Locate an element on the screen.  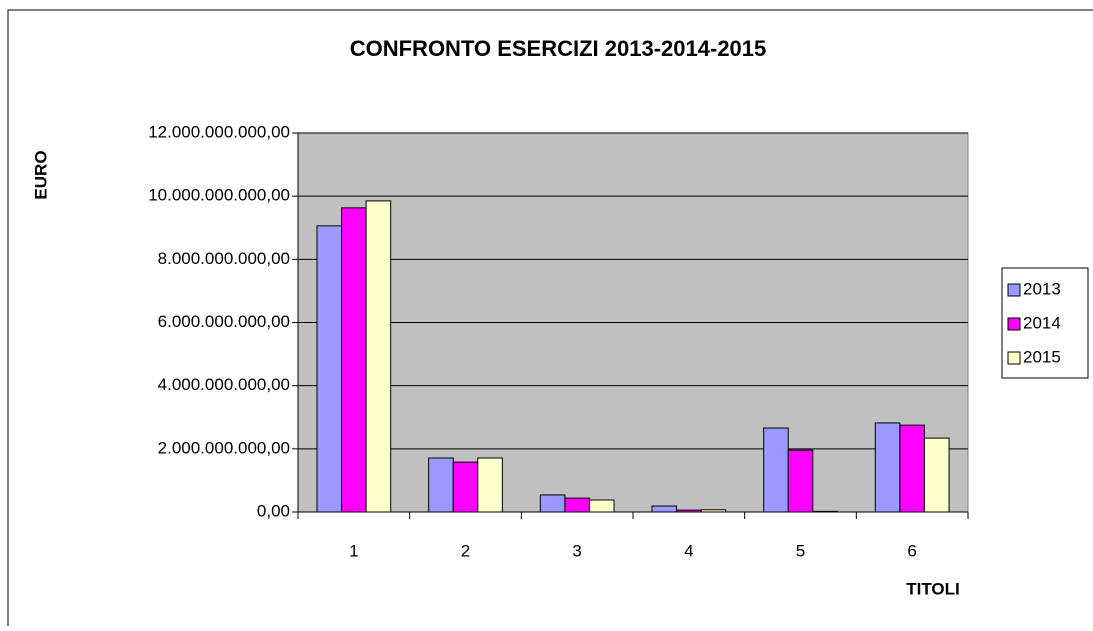
legend-label: 2015 is located at coordinates (1042, 356).